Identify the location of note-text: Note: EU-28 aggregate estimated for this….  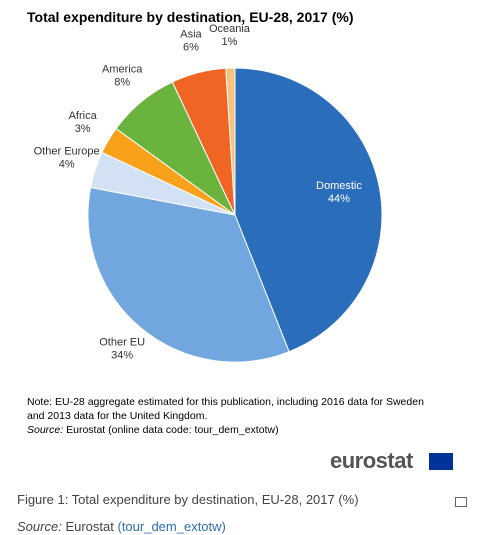
(225, 409).